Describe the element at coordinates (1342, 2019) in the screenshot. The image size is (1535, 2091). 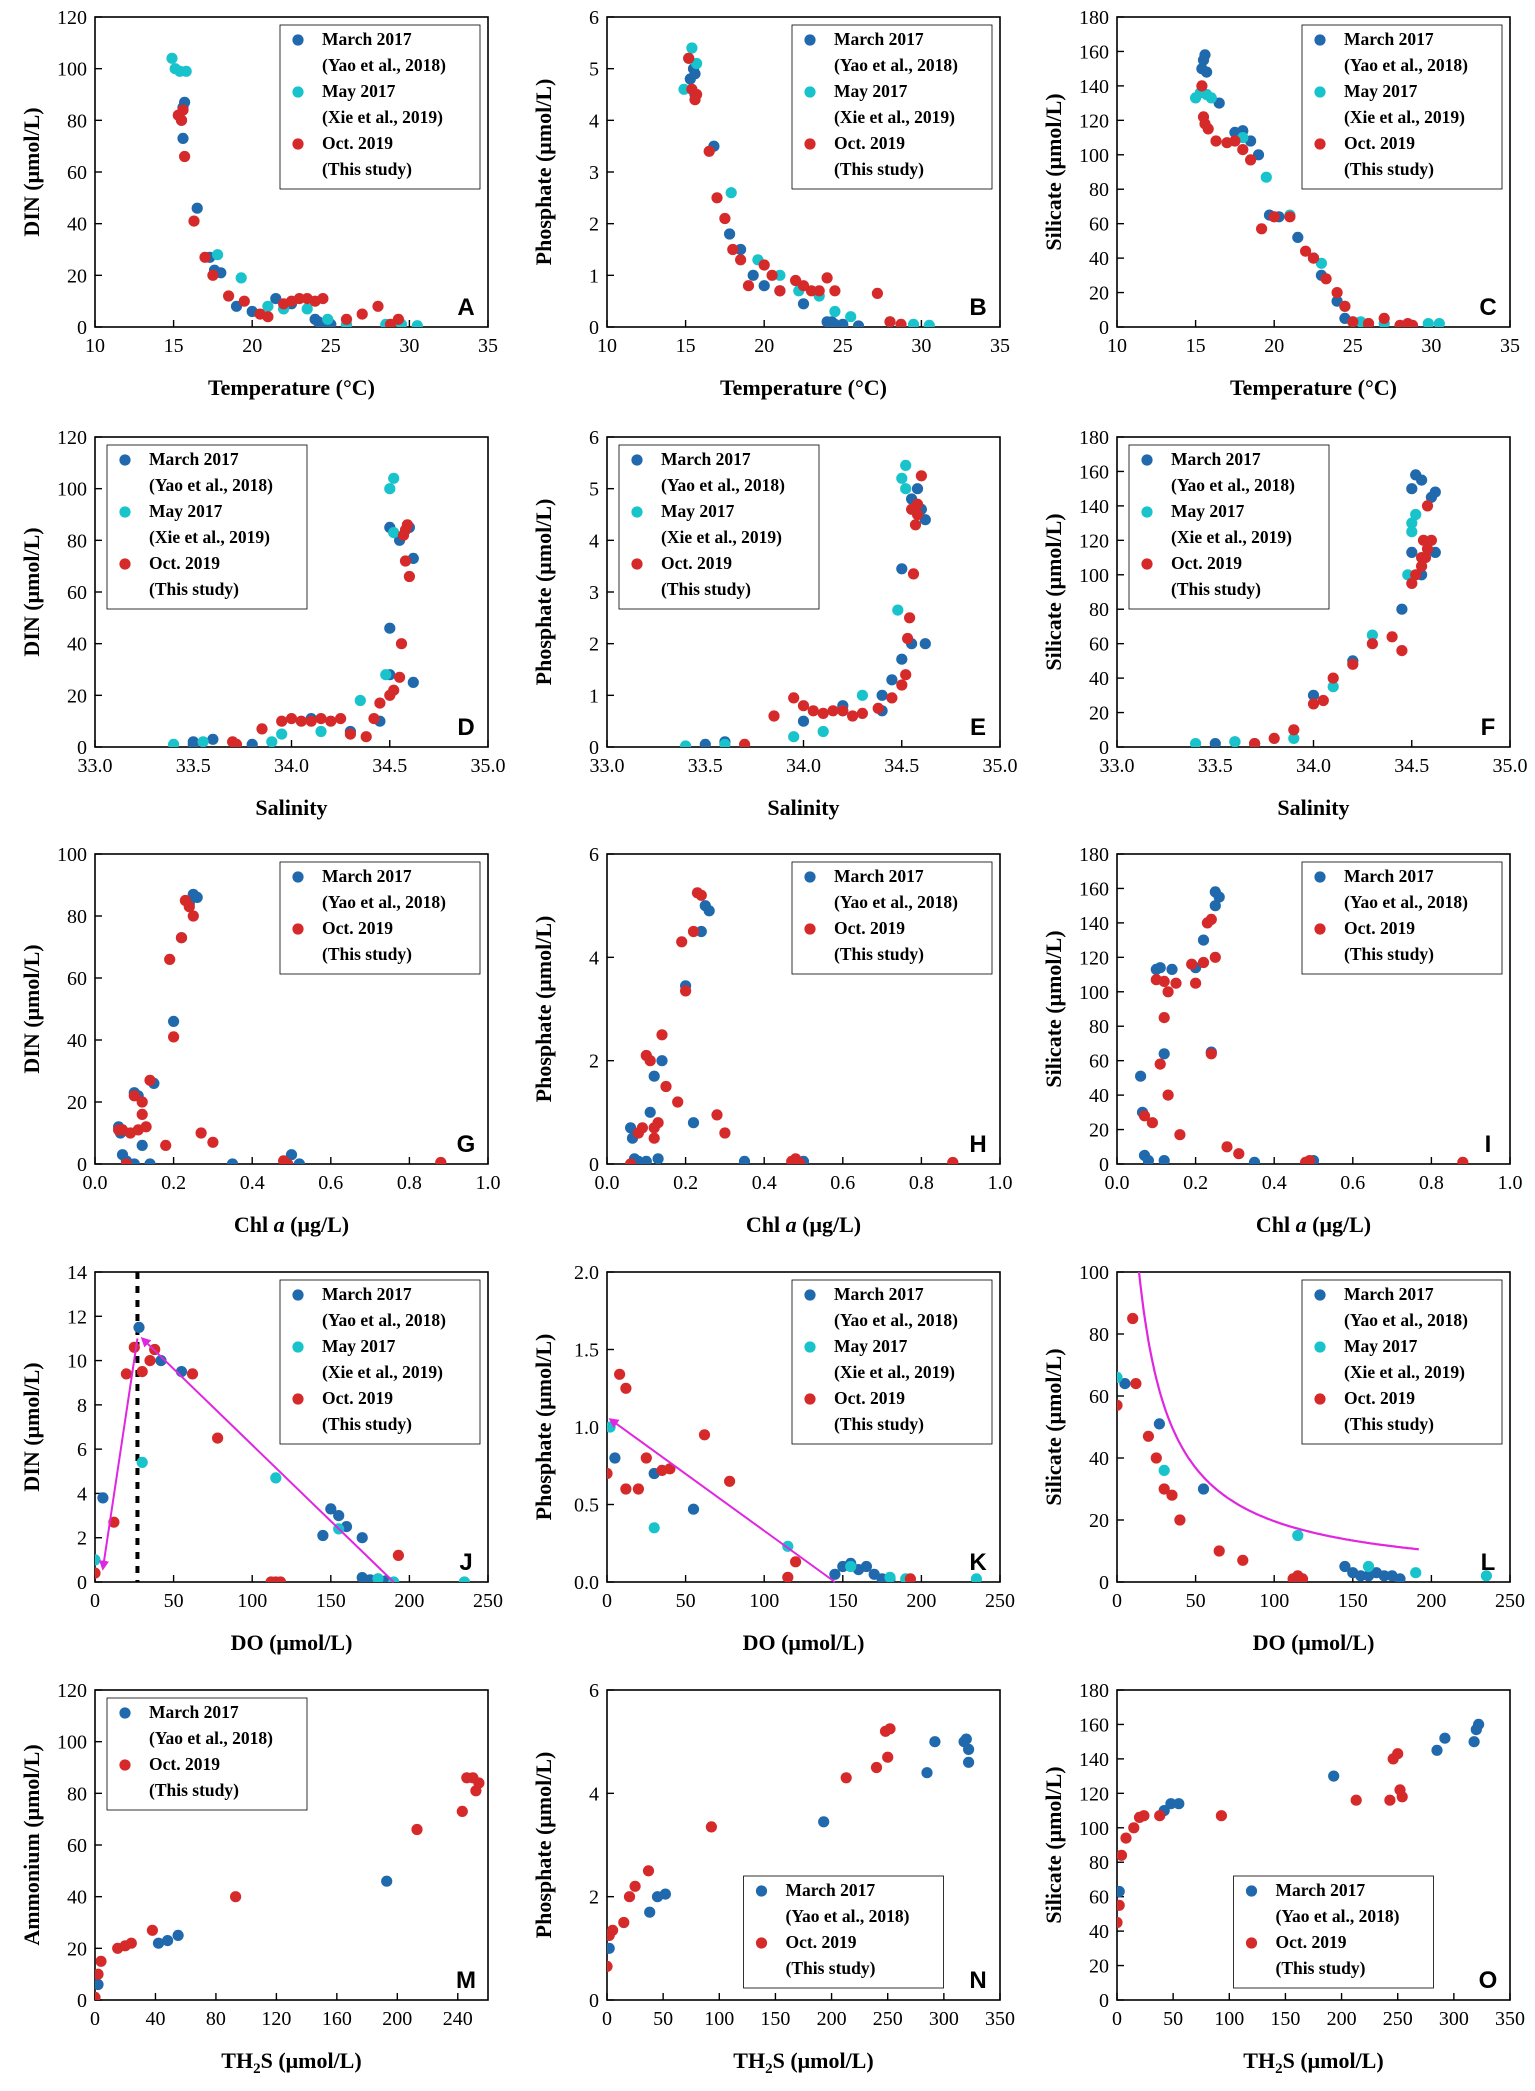
I see `x-tick-label: 200` at that location.